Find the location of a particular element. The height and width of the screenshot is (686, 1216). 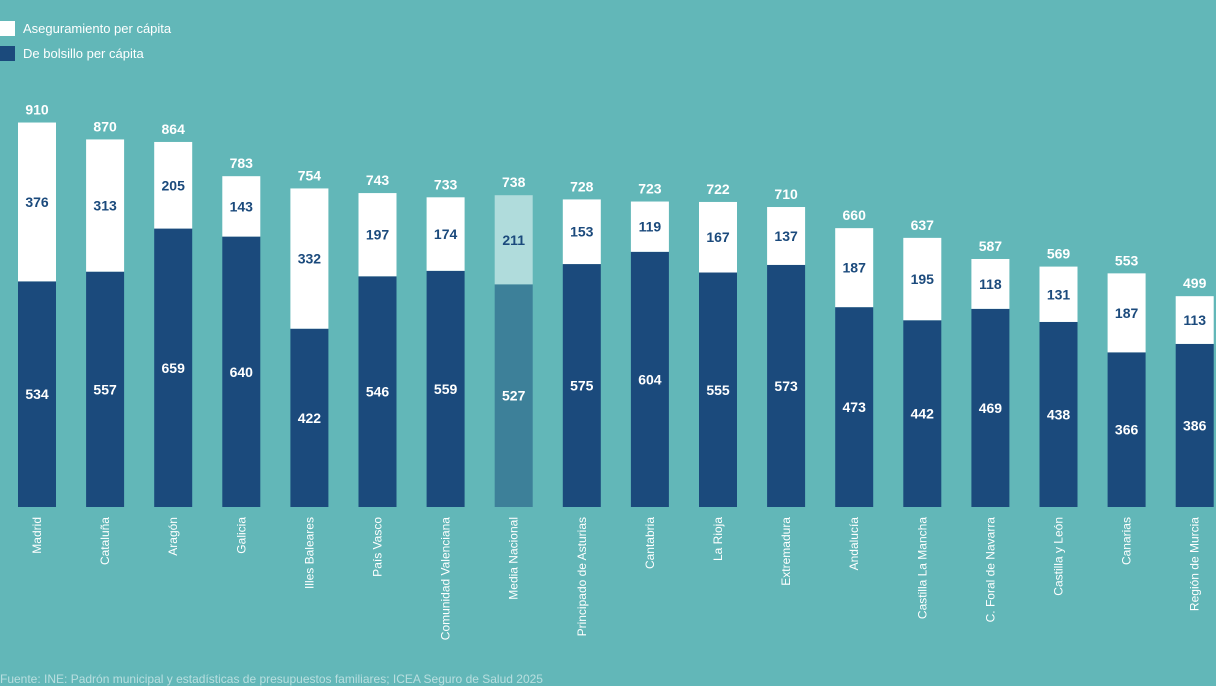

category-label-madrid: Madrid is located at coordinates (37, 535).